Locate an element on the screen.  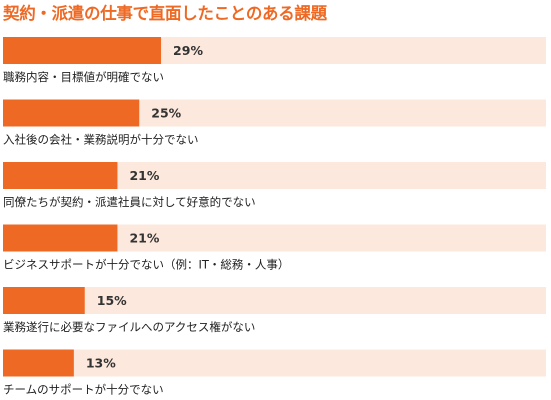
category-label: 入社後の会社・業務説明が十分でない is located at coordinates (101, 140).